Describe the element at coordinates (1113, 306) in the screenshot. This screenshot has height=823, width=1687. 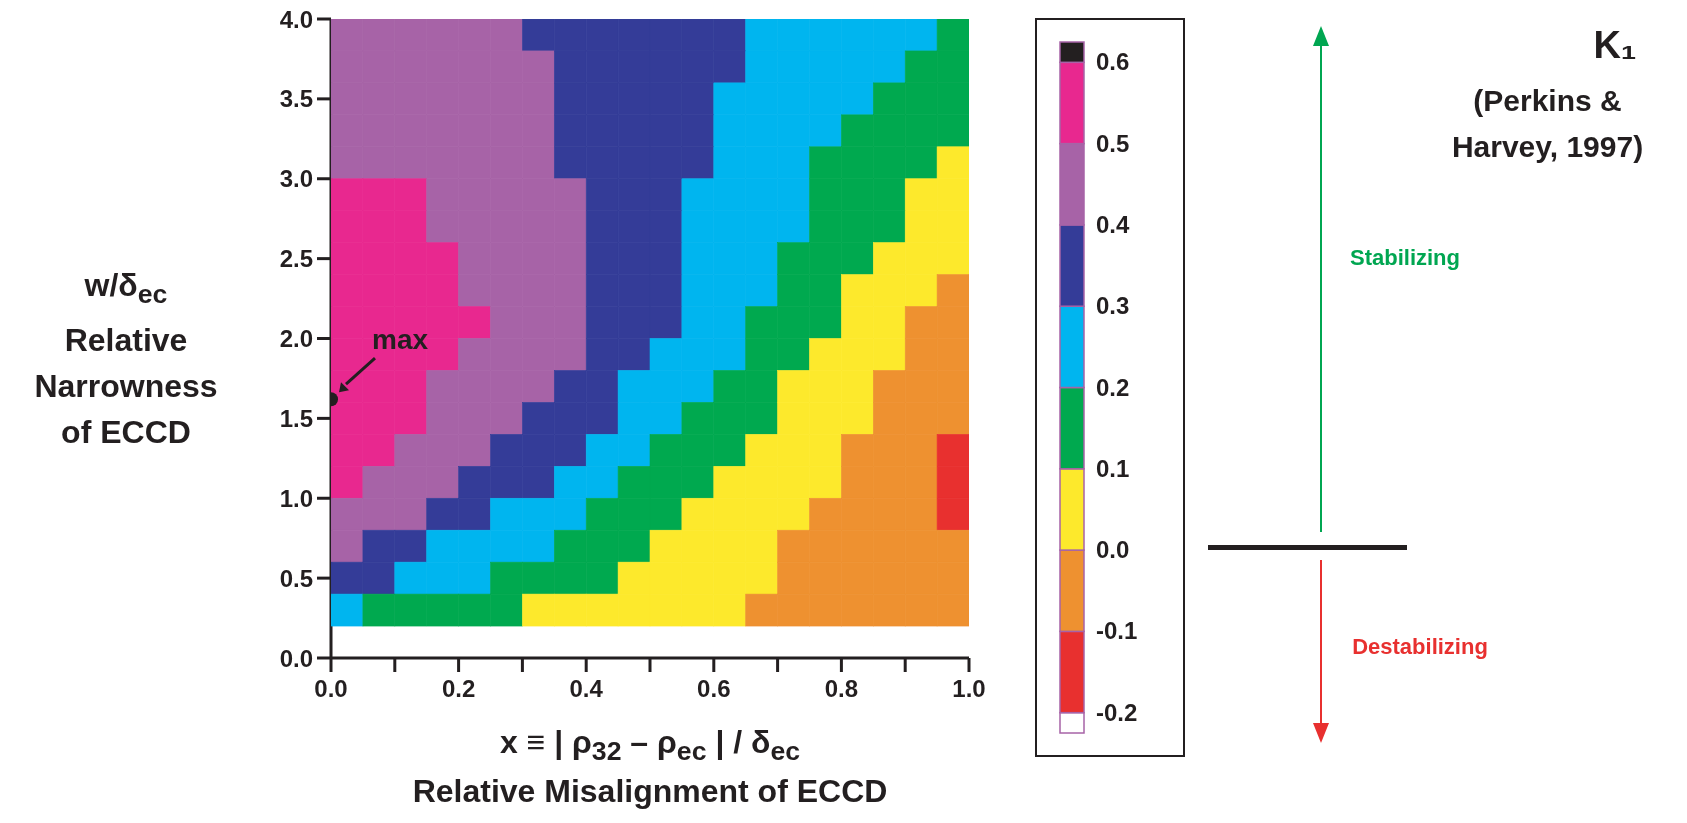
I see `color-bar-label: 0.3` at that location.